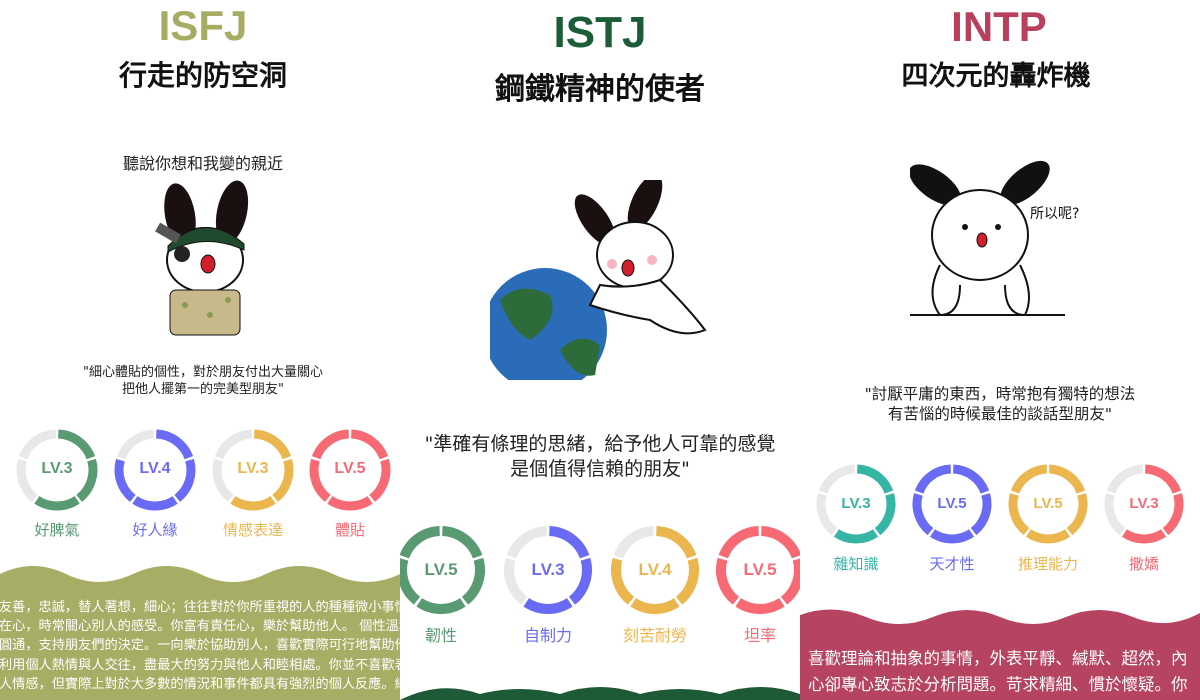  What do you see at coordinates (999, 26) in the screenshot?
I see `type-title: INTP` at bounding box center [999, 26].